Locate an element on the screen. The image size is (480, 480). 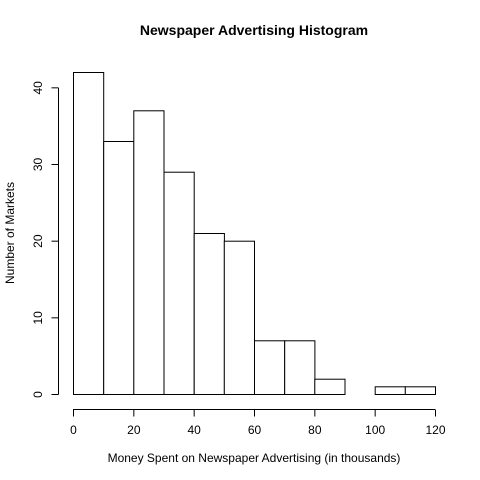
y-tick-label: 10 is located at coordinates (38, 318).